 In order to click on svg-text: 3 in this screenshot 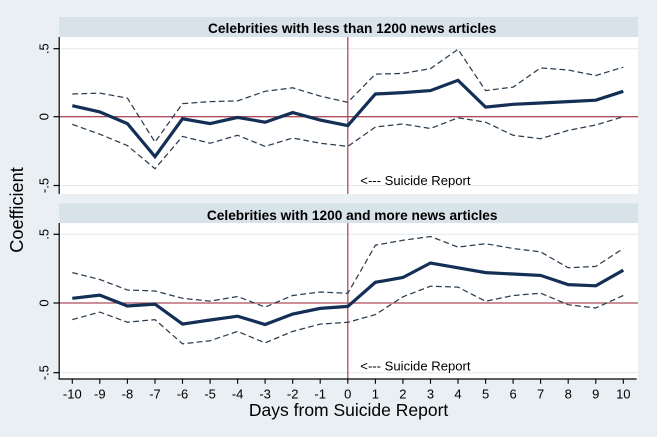, I will do `click(430, 394)`.